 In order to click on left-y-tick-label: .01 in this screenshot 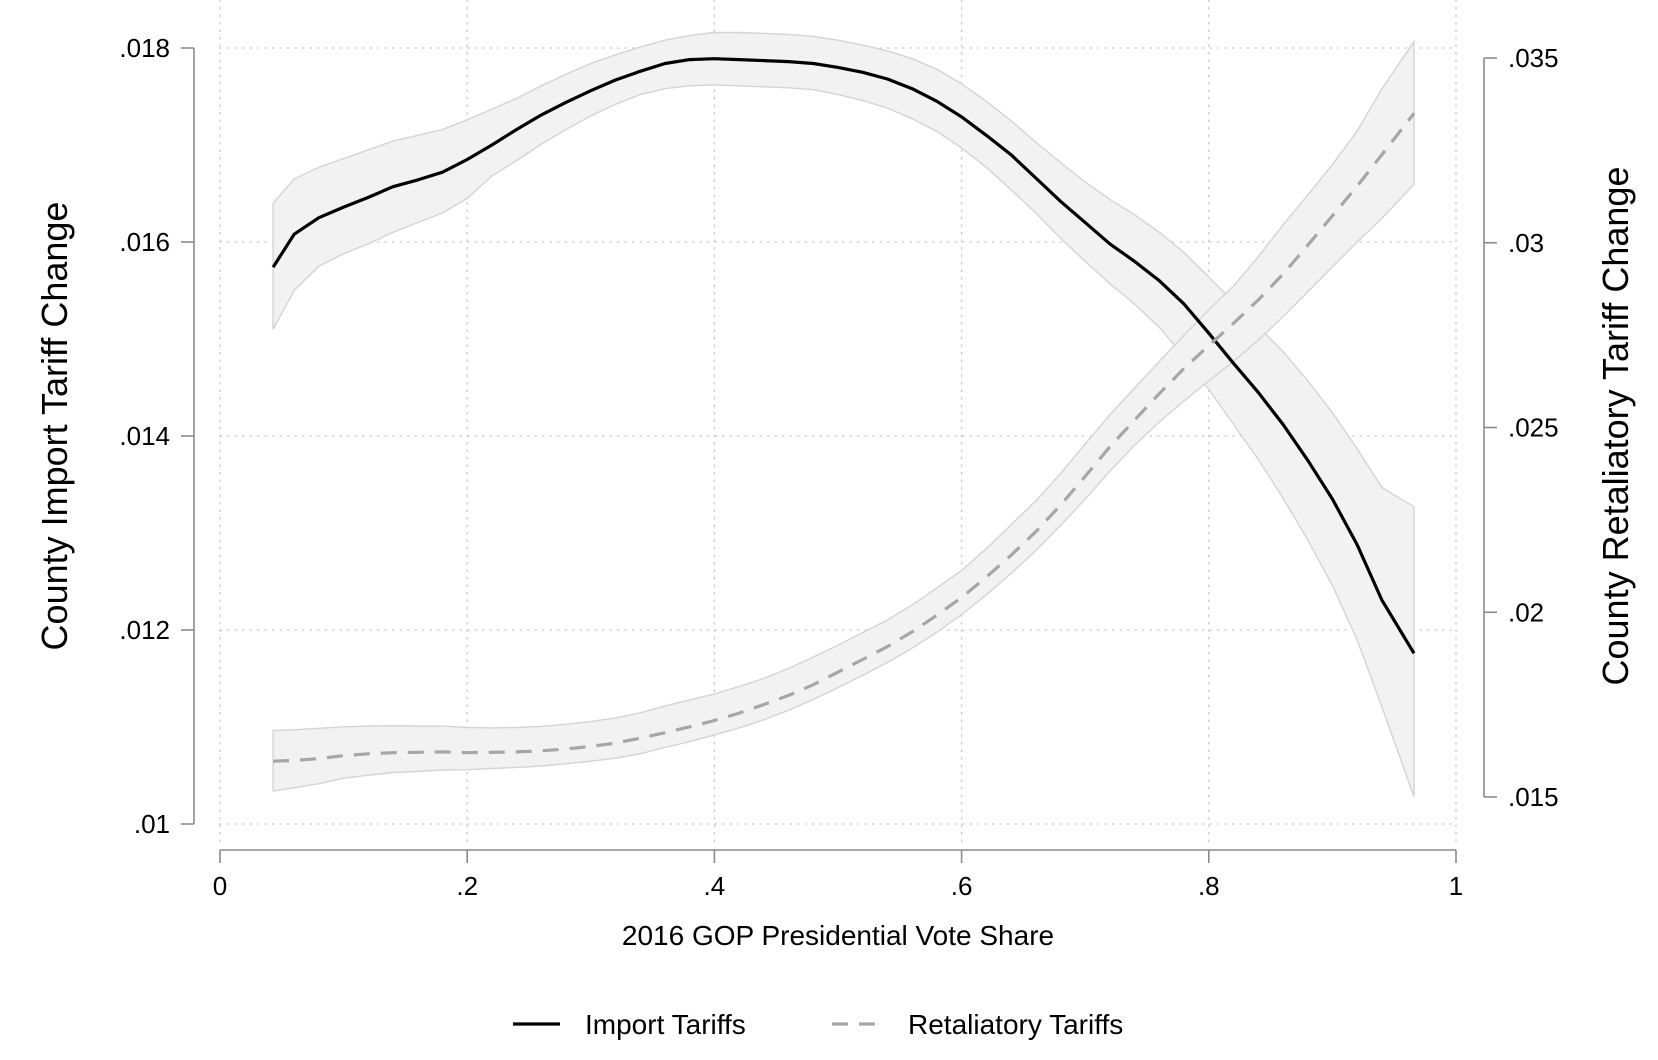, I will do `click(152, 824)`.